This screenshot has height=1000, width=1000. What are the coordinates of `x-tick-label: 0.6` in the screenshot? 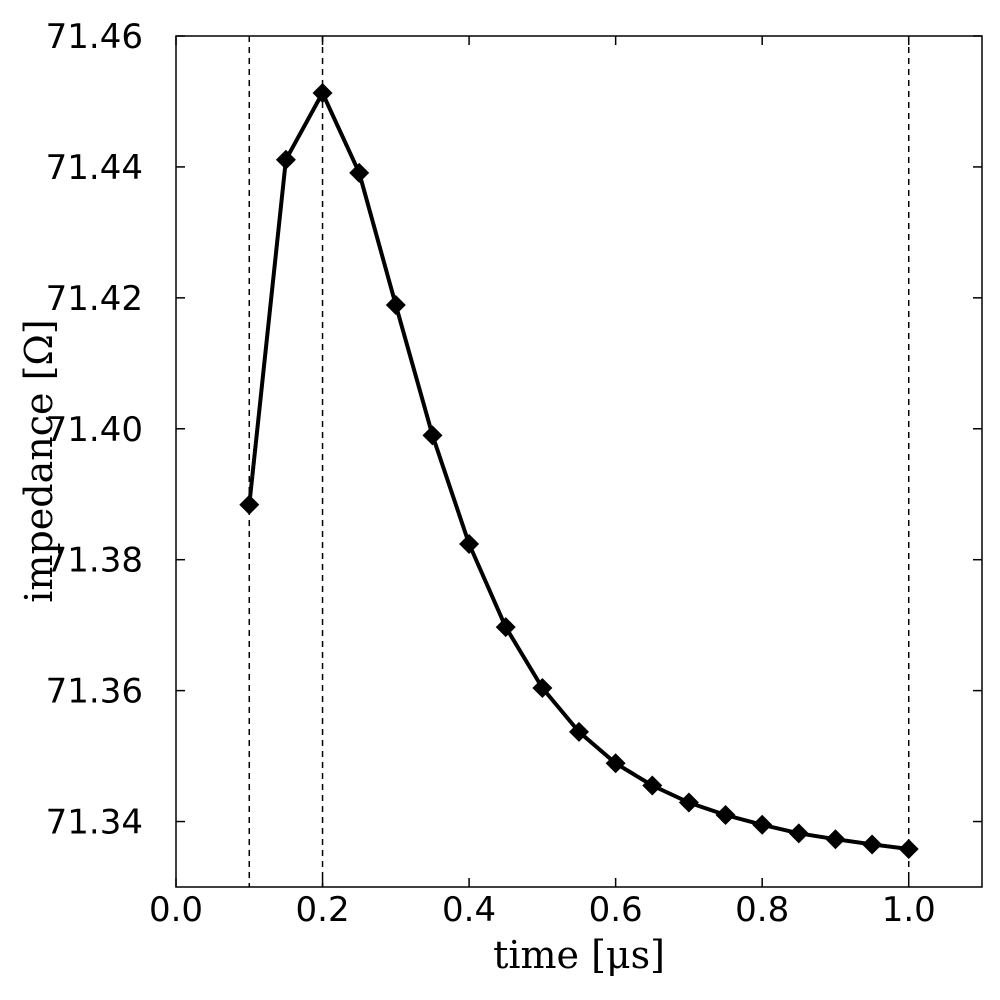 It's located at (616, 910).